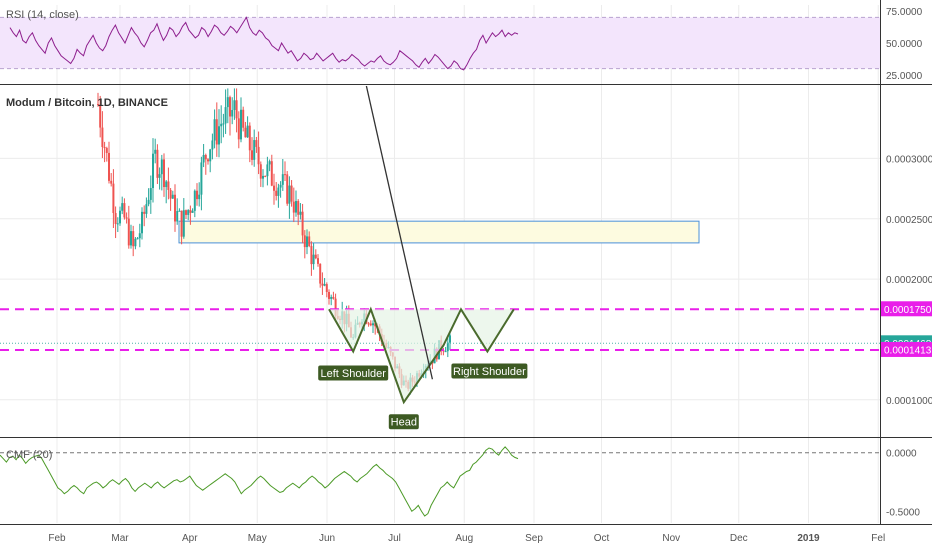  I want to click on time-tick-label: Jul, so click(394, 538).